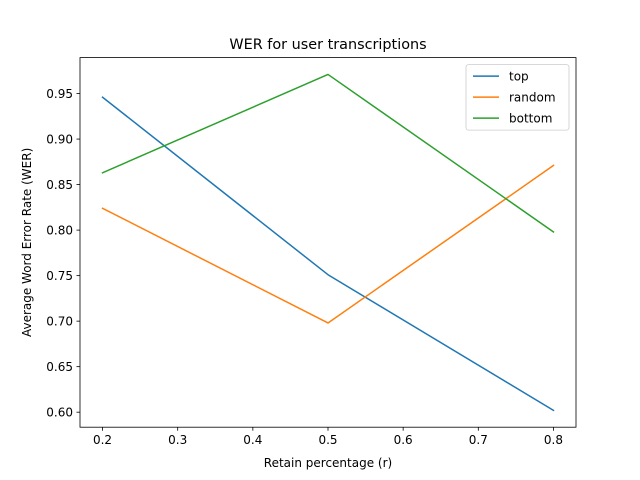 The image size is (640, 480). What do you see at coordinates (478, 440) in the screenshot?
I see `x-tick-label: 0.7` at bounding box center [478, 440].